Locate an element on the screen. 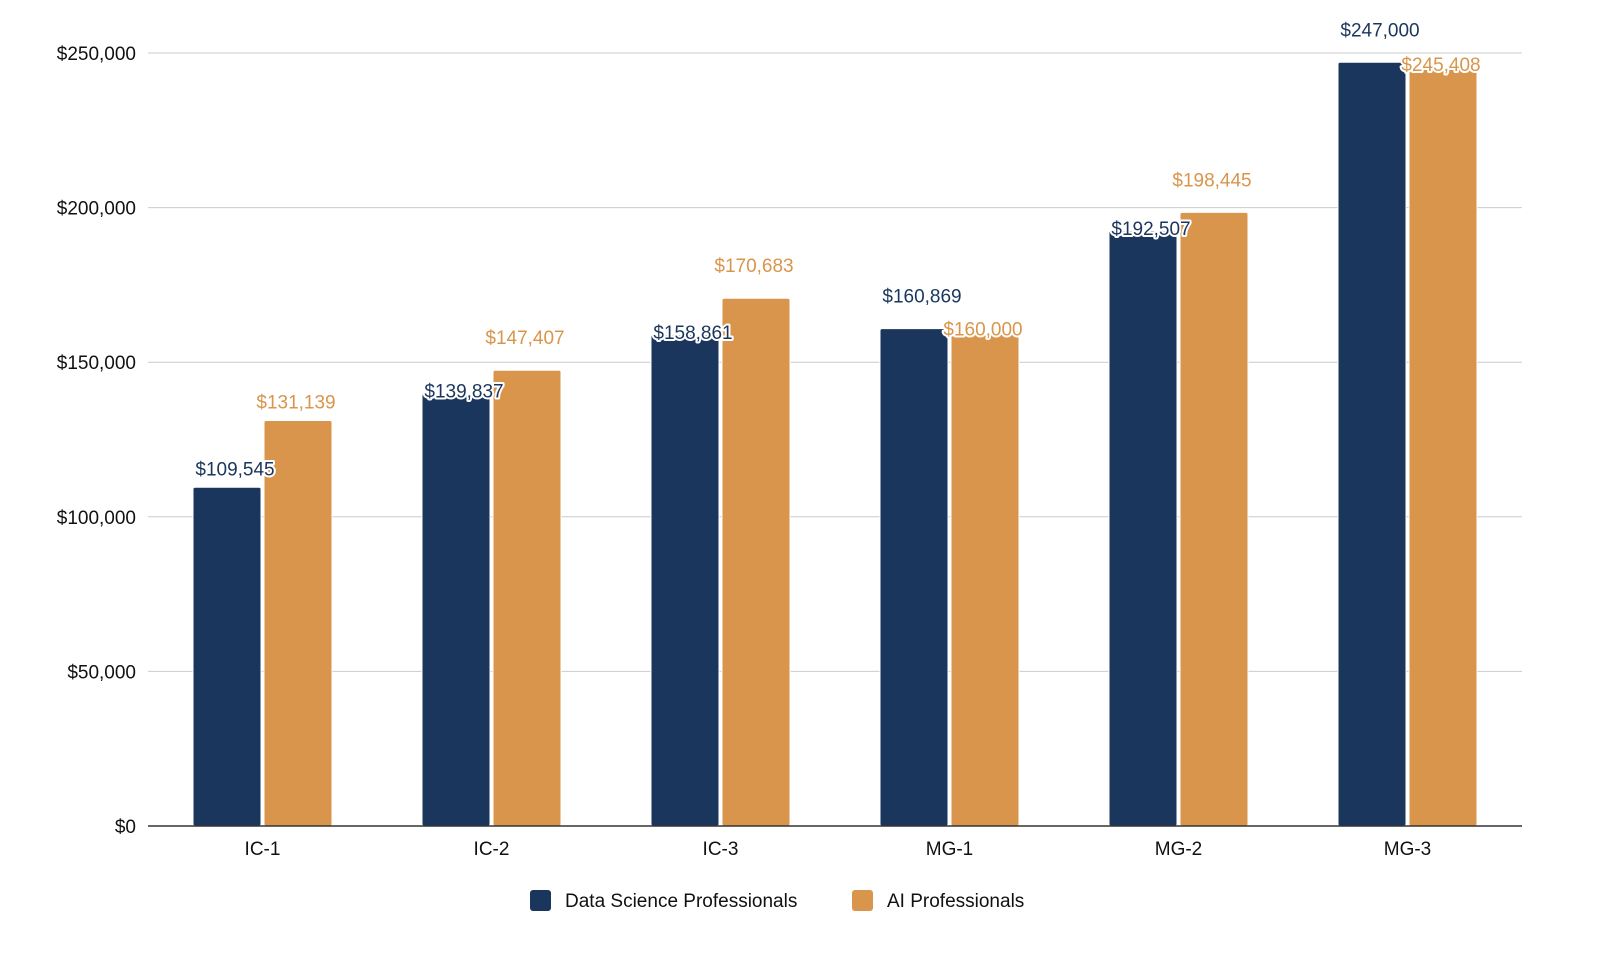 This screenshot has width=1600, height=972. y-tick-label: $0 is located at coordinates (125, 827).